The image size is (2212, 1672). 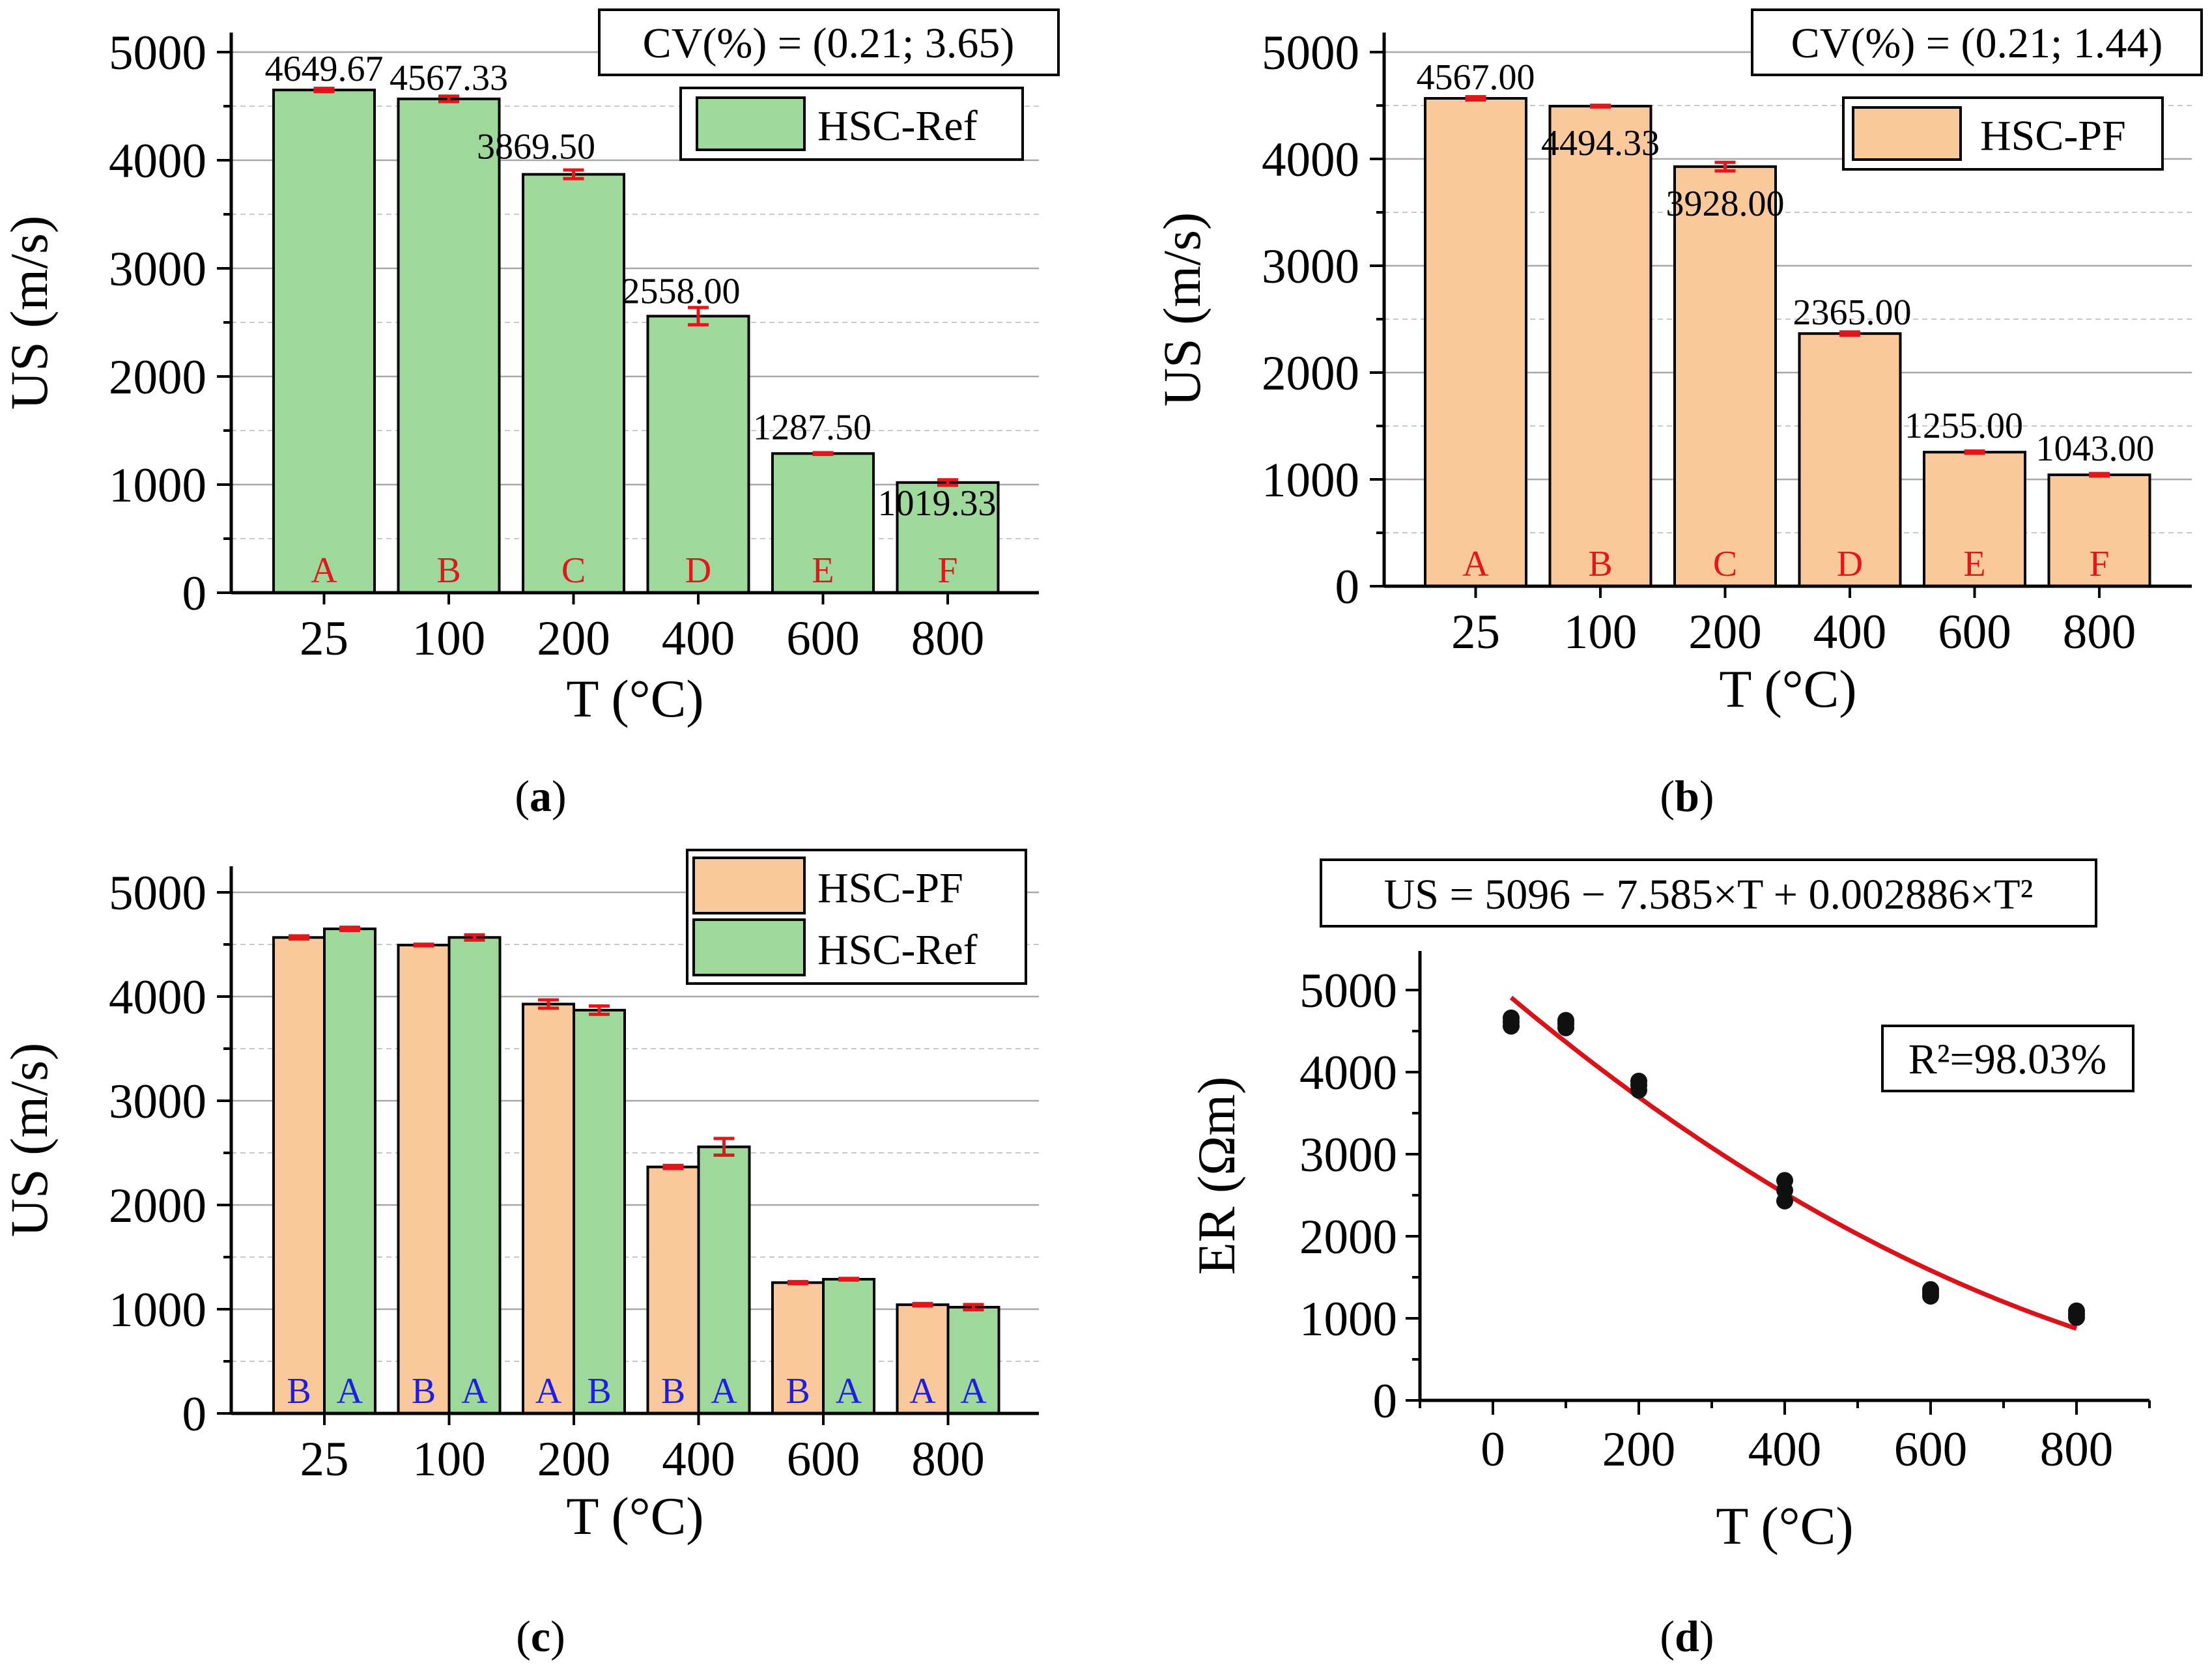 I want to click on a-value-label: 4649.67, so click(x=324, y=69).